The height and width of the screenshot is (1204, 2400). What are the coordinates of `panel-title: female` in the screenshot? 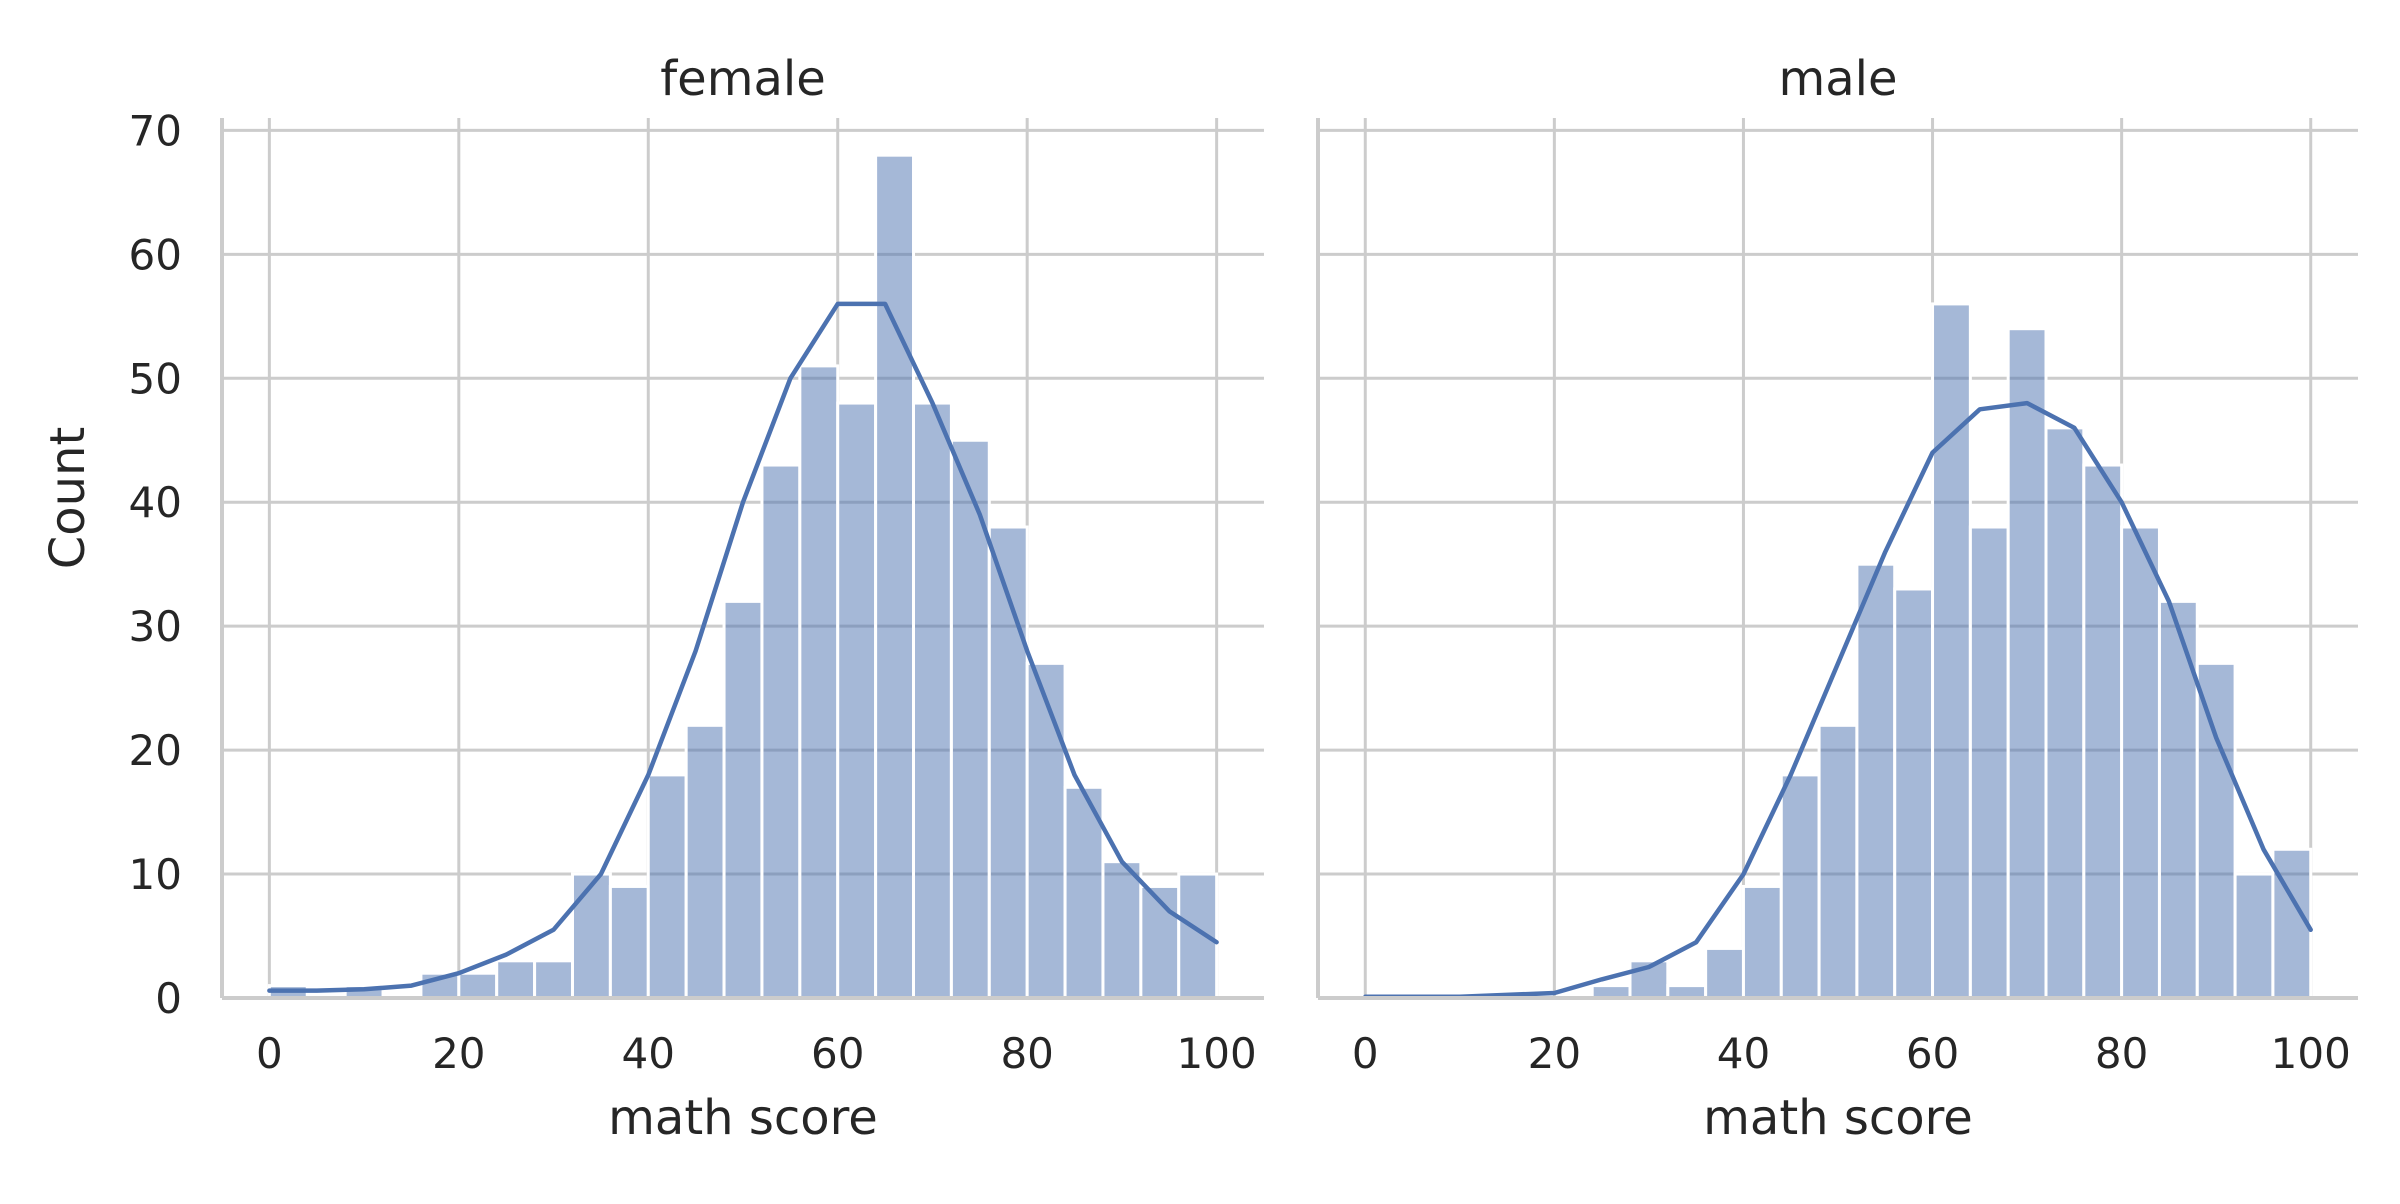 It's located at (742, 79).